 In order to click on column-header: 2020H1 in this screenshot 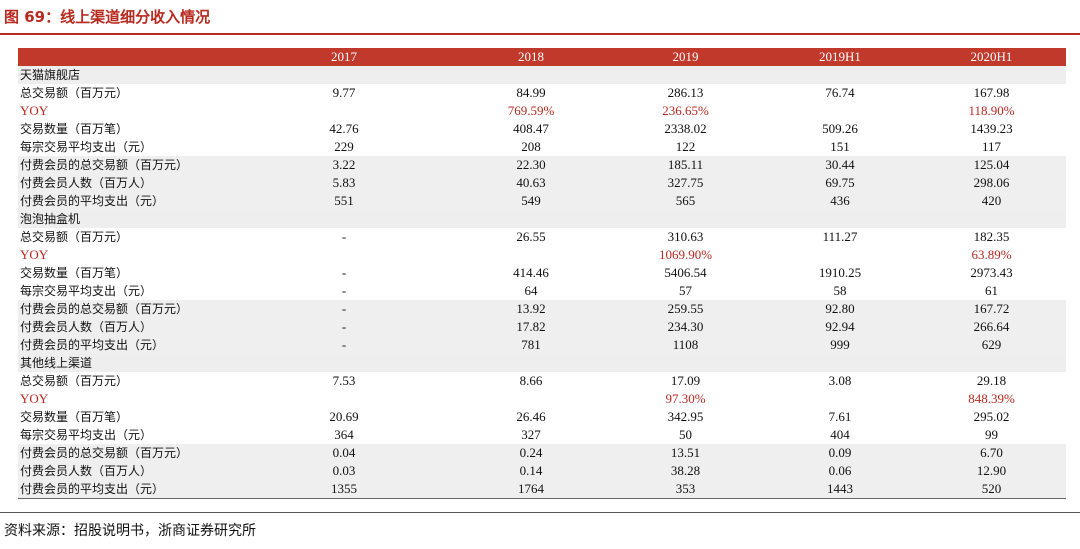, I will do `click(991, 57)`.